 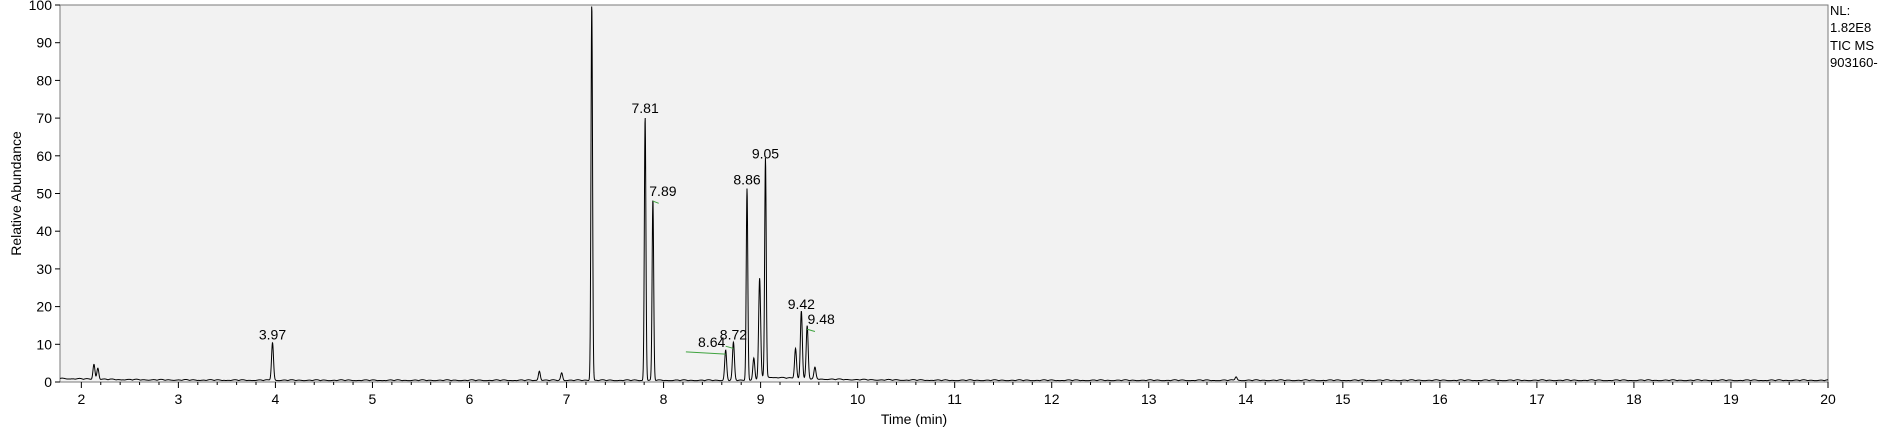 What do you see at coordinates (16, 193) in the screenshot?
I see `y-axis-label: Relative Abundance` at bounding box center [16, 193].